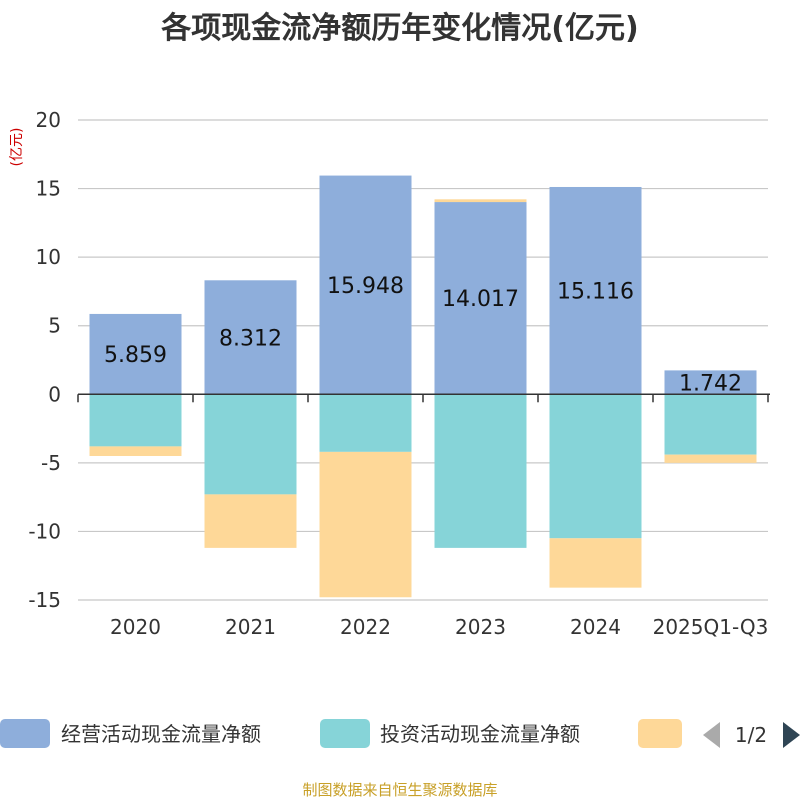 The width and height of the screenshot is (800, 800). I want to click on x-tick-label: 2022, so click(365, 627).